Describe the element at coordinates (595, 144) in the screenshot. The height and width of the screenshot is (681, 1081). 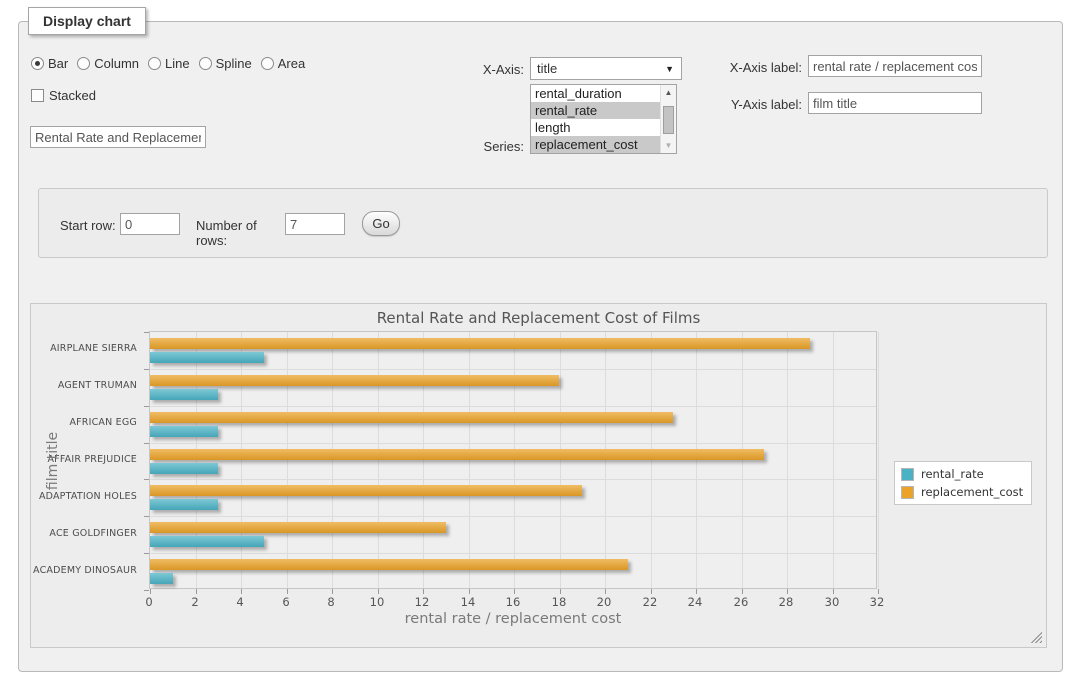
I see `series-option-replacement_cost: replacement_cost` at that location.